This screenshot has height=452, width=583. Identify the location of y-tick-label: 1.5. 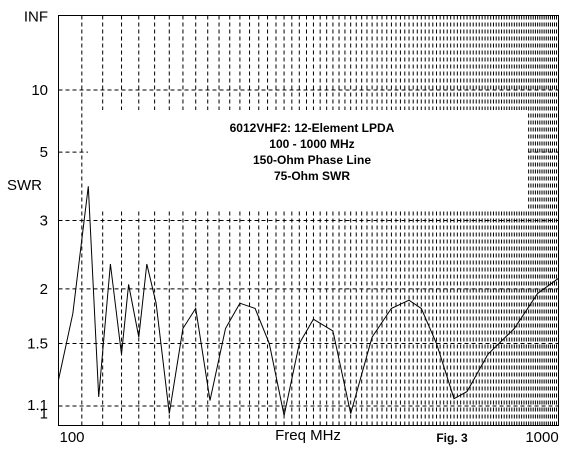
(37, 344).